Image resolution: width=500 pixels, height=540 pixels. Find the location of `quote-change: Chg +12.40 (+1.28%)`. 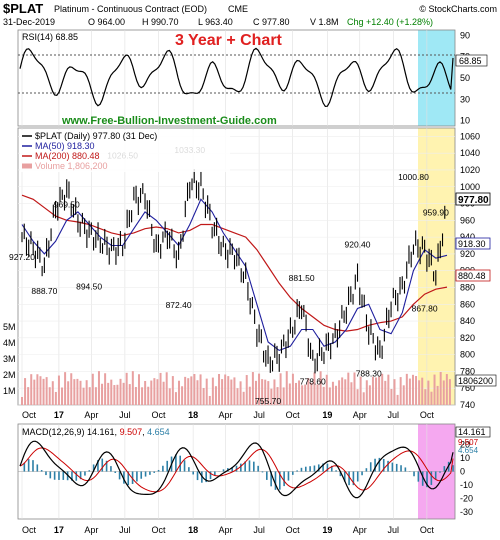

quote-change: Chg +12.40 (+1.28%) is located at coordinates (390, 22).